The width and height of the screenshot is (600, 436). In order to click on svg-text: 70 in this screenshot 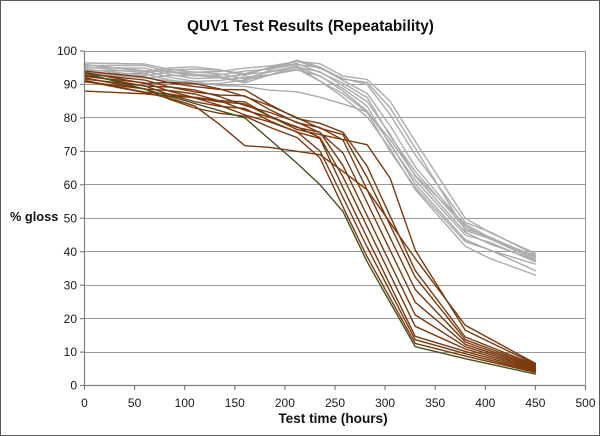, I will do `click(71, 152)`.